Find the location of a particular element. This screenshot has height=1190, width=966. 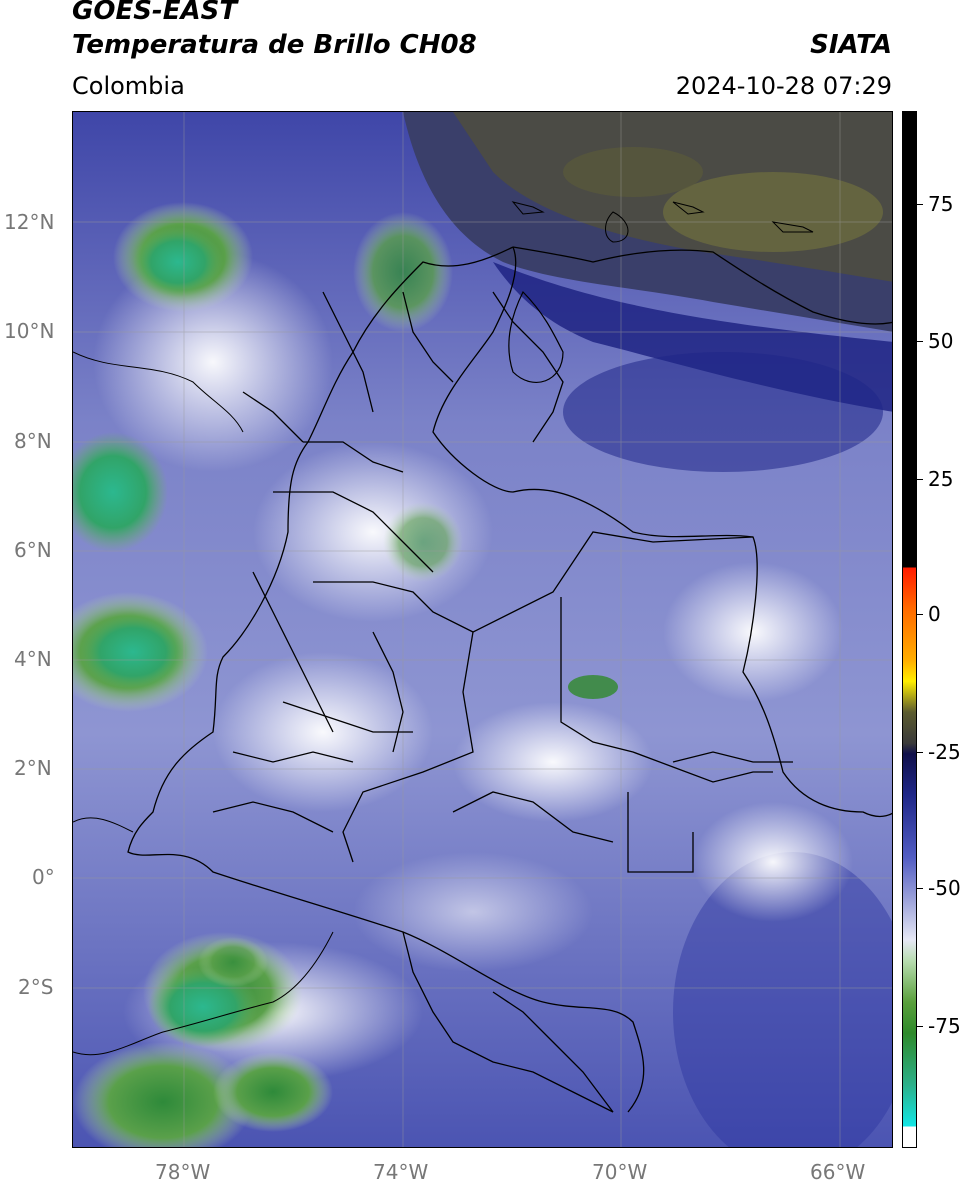

title-datetime: 2024-10-28 07:29 is located at coordinates (783, 86).